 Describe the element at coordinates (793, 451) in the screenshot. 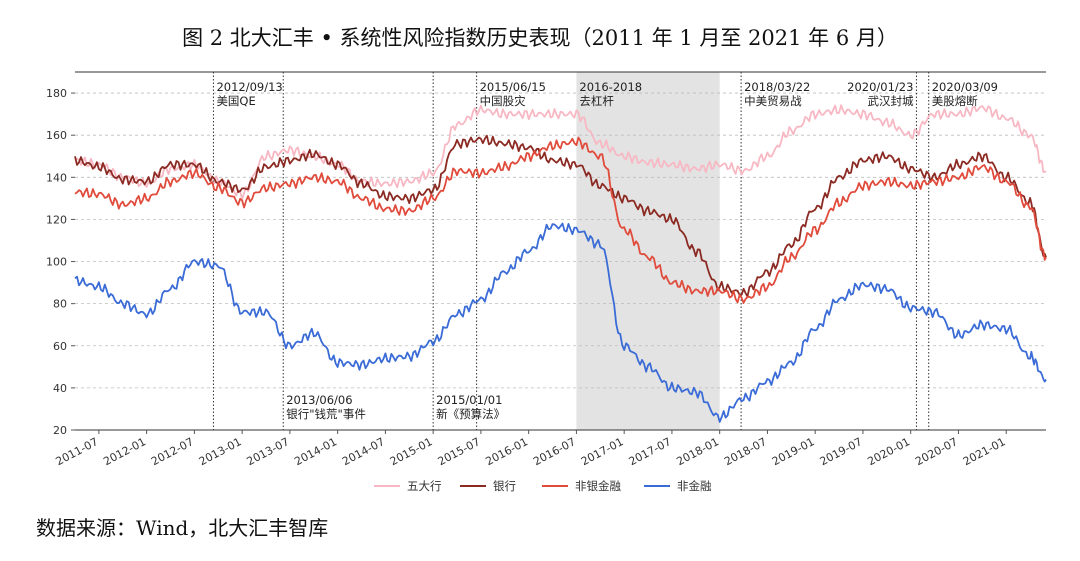

I see `x-tick-label: 2019-01` at that location.